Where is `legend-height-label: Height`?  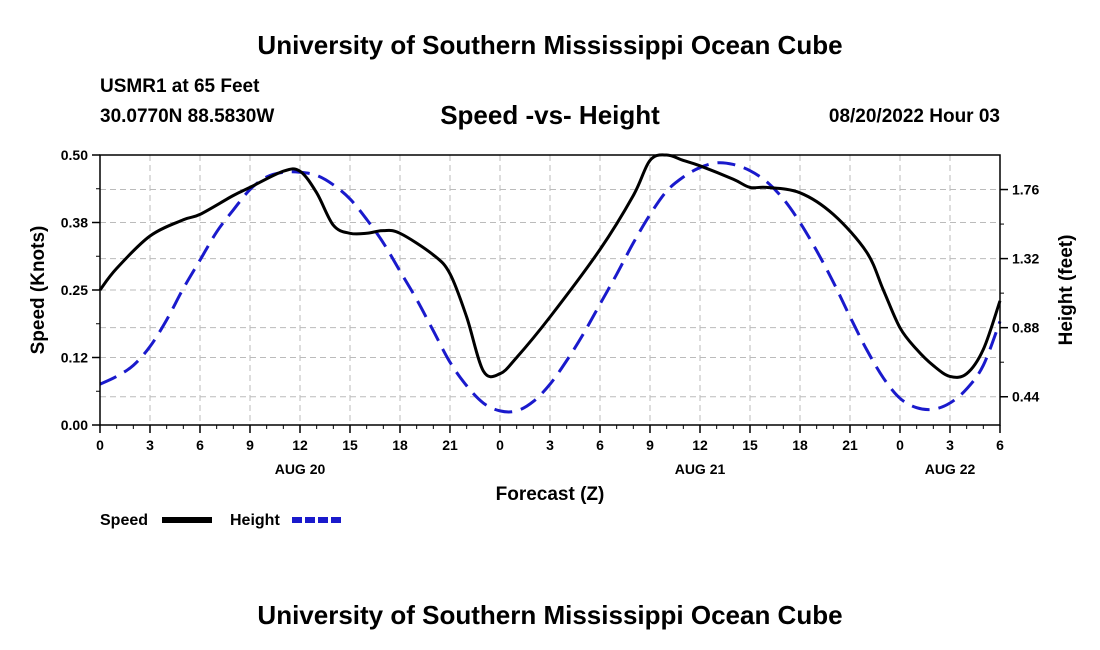 legend-height-label: Height is located at coordinates (255, 520).